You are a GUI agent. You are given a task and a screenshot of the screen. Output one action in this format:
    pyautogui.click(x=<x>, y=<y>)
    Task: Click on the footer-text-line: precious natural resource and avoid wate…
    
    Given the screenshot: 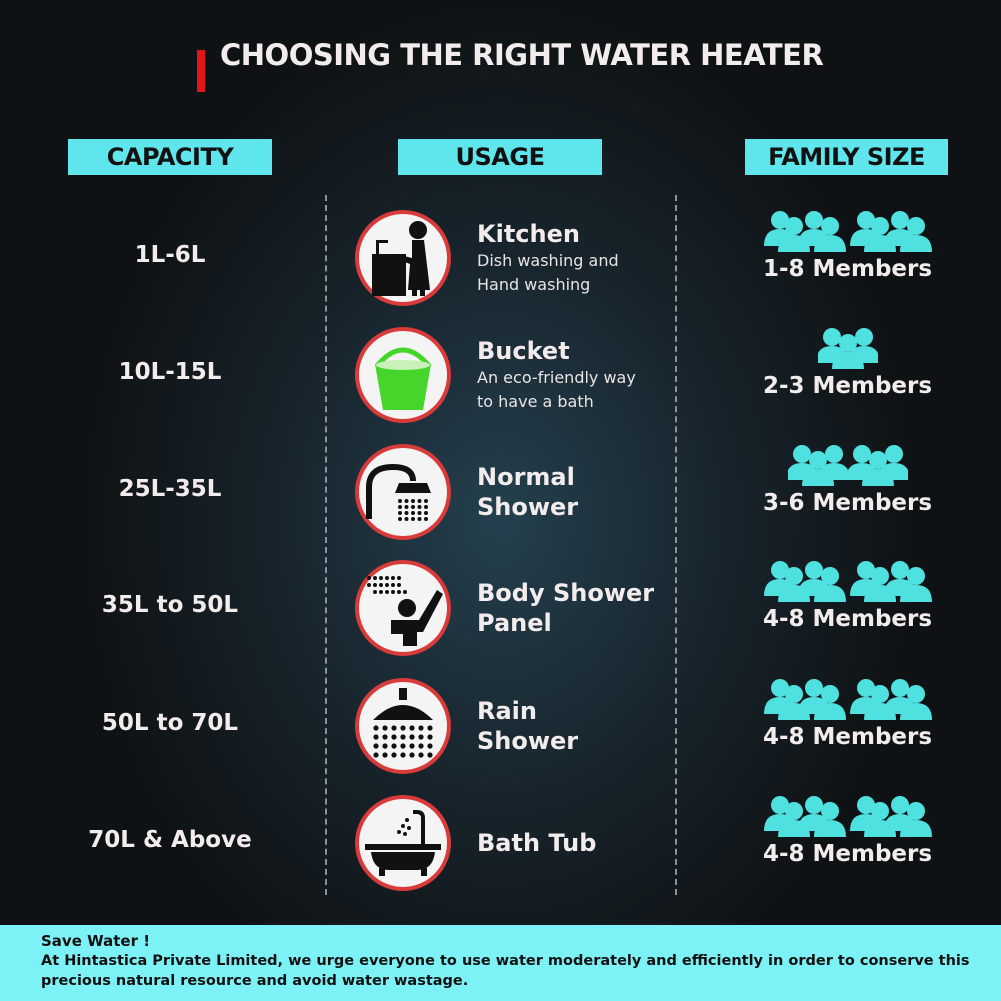 What is the action you would take?
    pyautogui.click(x=255, y=981)
    